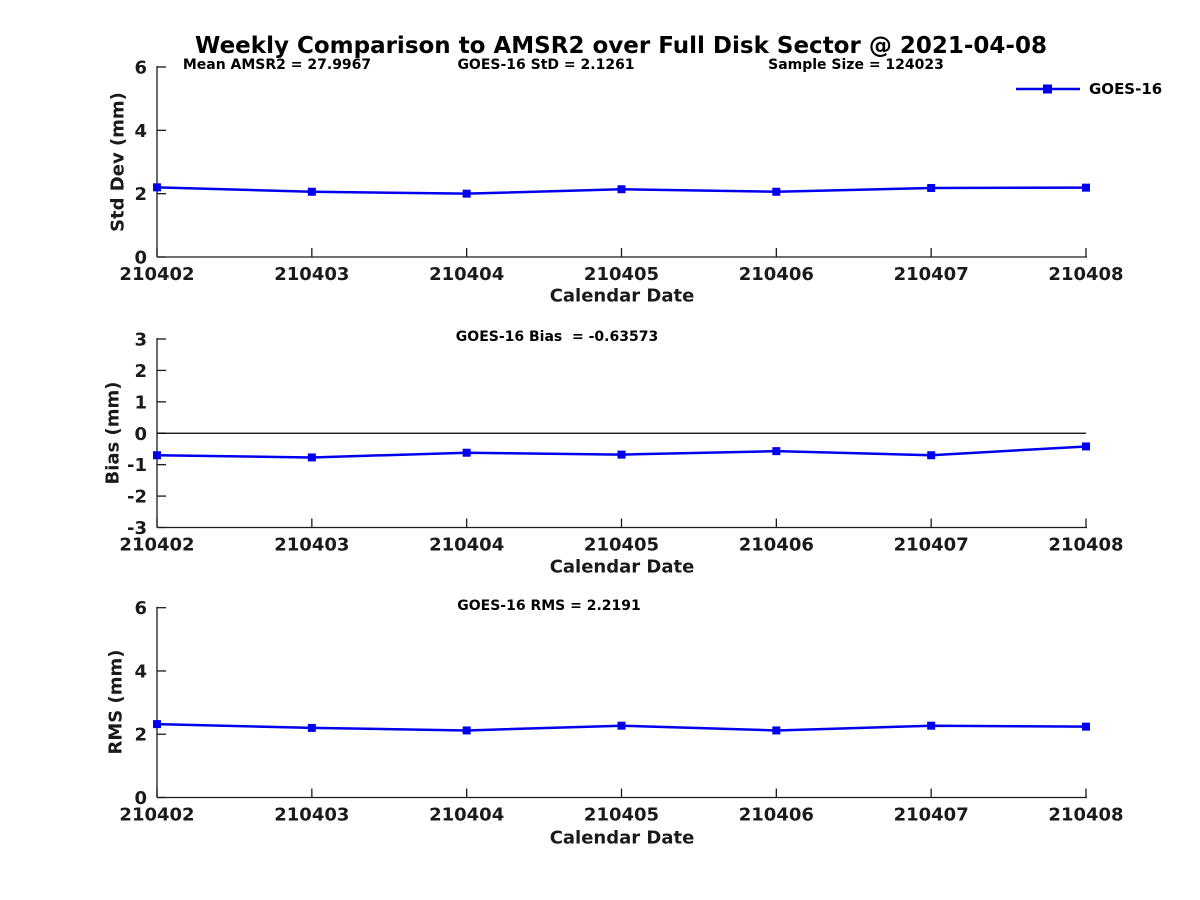 This screenshot has height=900, width=1200. I want to click on legend: GOES-16, so click(1088, 89).